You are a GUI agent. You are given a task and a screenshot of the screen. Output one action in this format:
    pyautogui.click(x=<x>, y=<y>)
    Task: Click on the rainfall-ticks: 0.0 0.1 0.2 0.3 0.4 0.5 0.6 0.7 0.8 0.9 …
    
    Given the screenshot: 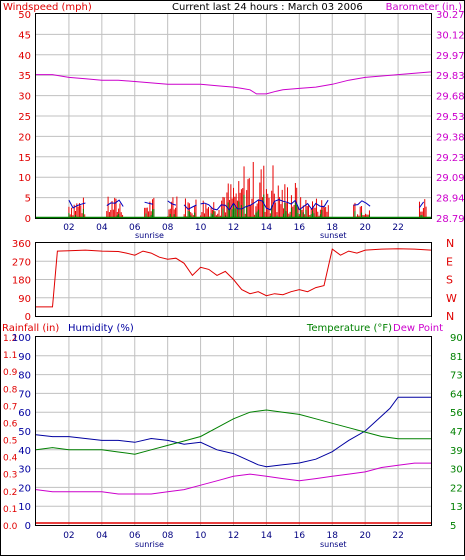 What is the action you would take?
    pyautogui.click(x=10, y=433)
    